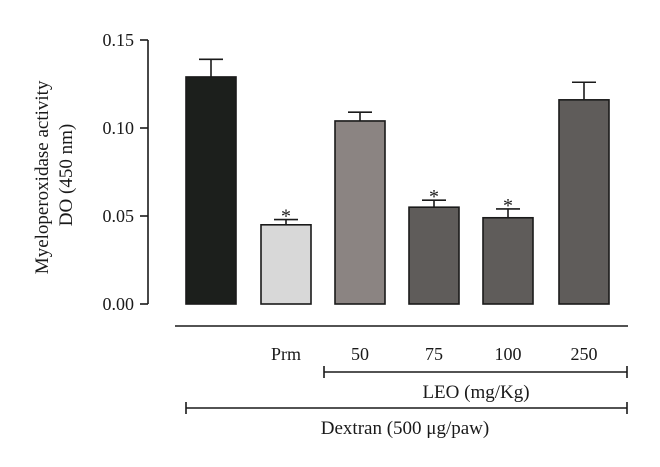 This screenshot has width=660, height=467. I want to click on y-axis-label-line-2: DO (450 nm), so click(66, 175).